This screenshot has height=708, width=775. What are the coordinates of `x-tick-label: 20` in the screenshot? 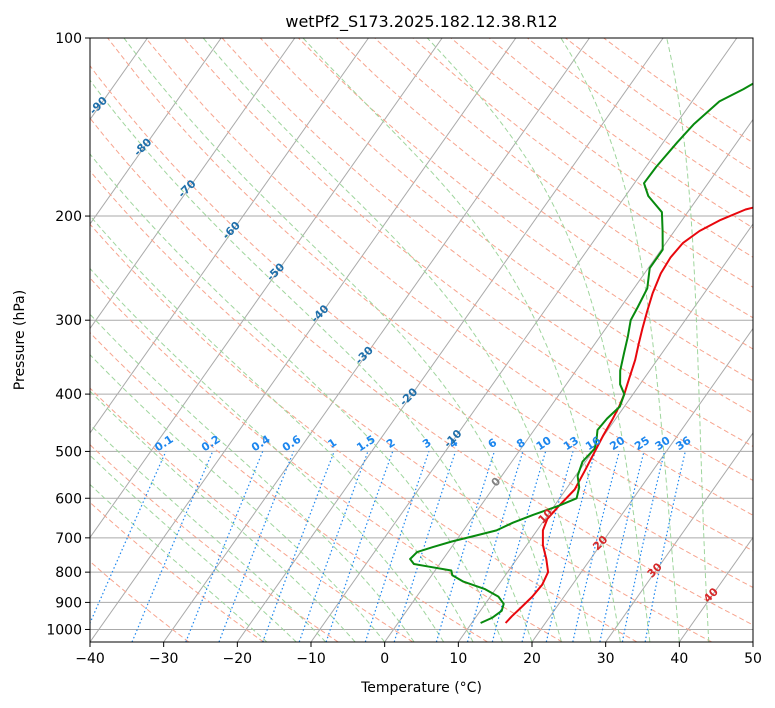 It's located at (532, 659).